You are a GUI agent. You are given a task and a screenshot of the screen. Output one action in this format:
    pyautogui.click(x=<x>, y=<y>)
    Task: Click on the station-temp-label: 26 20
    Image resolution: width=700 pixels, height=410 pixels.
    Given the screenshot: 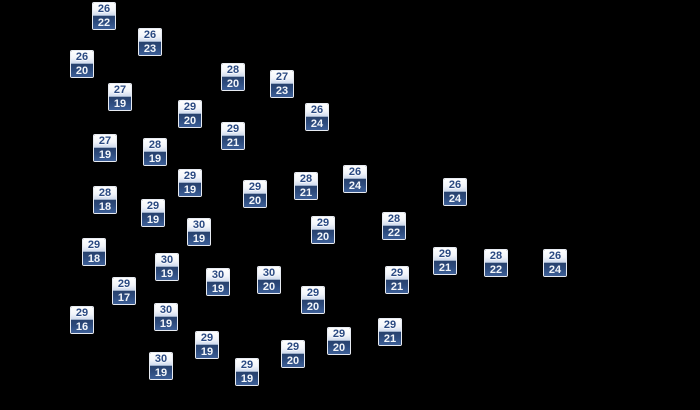 What is the action you would take?
    pyautogui.click(x=82, y=64)
    